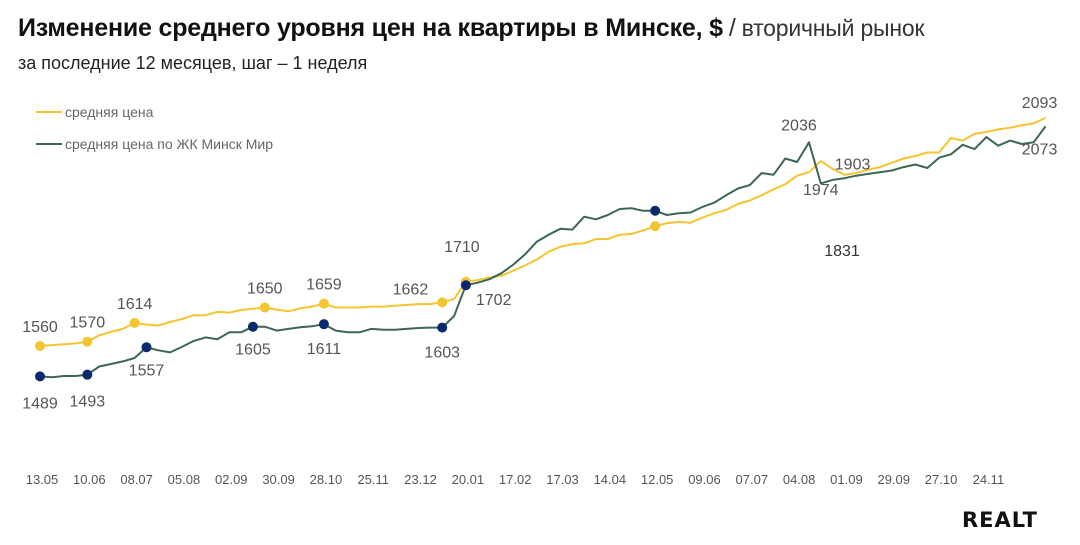  I want to click on chart-subtitle: за последние 12 месяцев, шаг – 1 неделя, so click(193, 63).